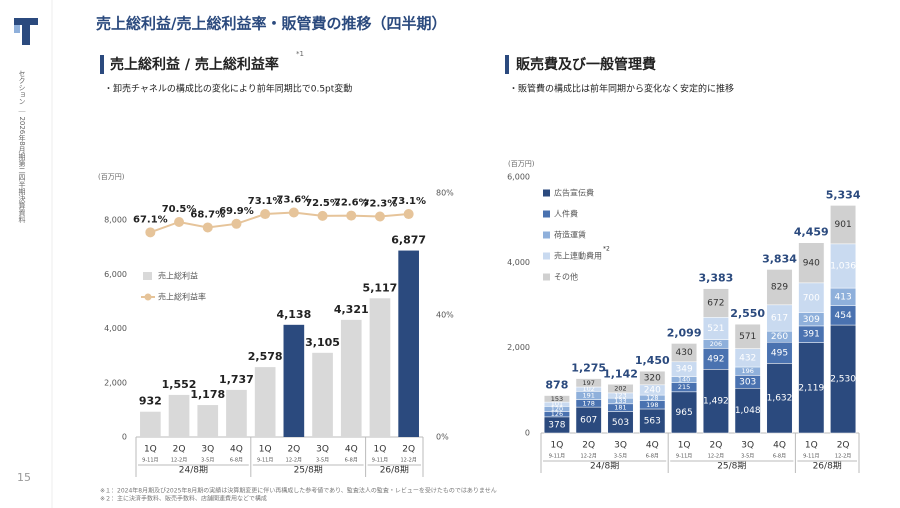 This screenshot has height=508, width=900. I want to click on segment-label: 391, so click(811, 335).